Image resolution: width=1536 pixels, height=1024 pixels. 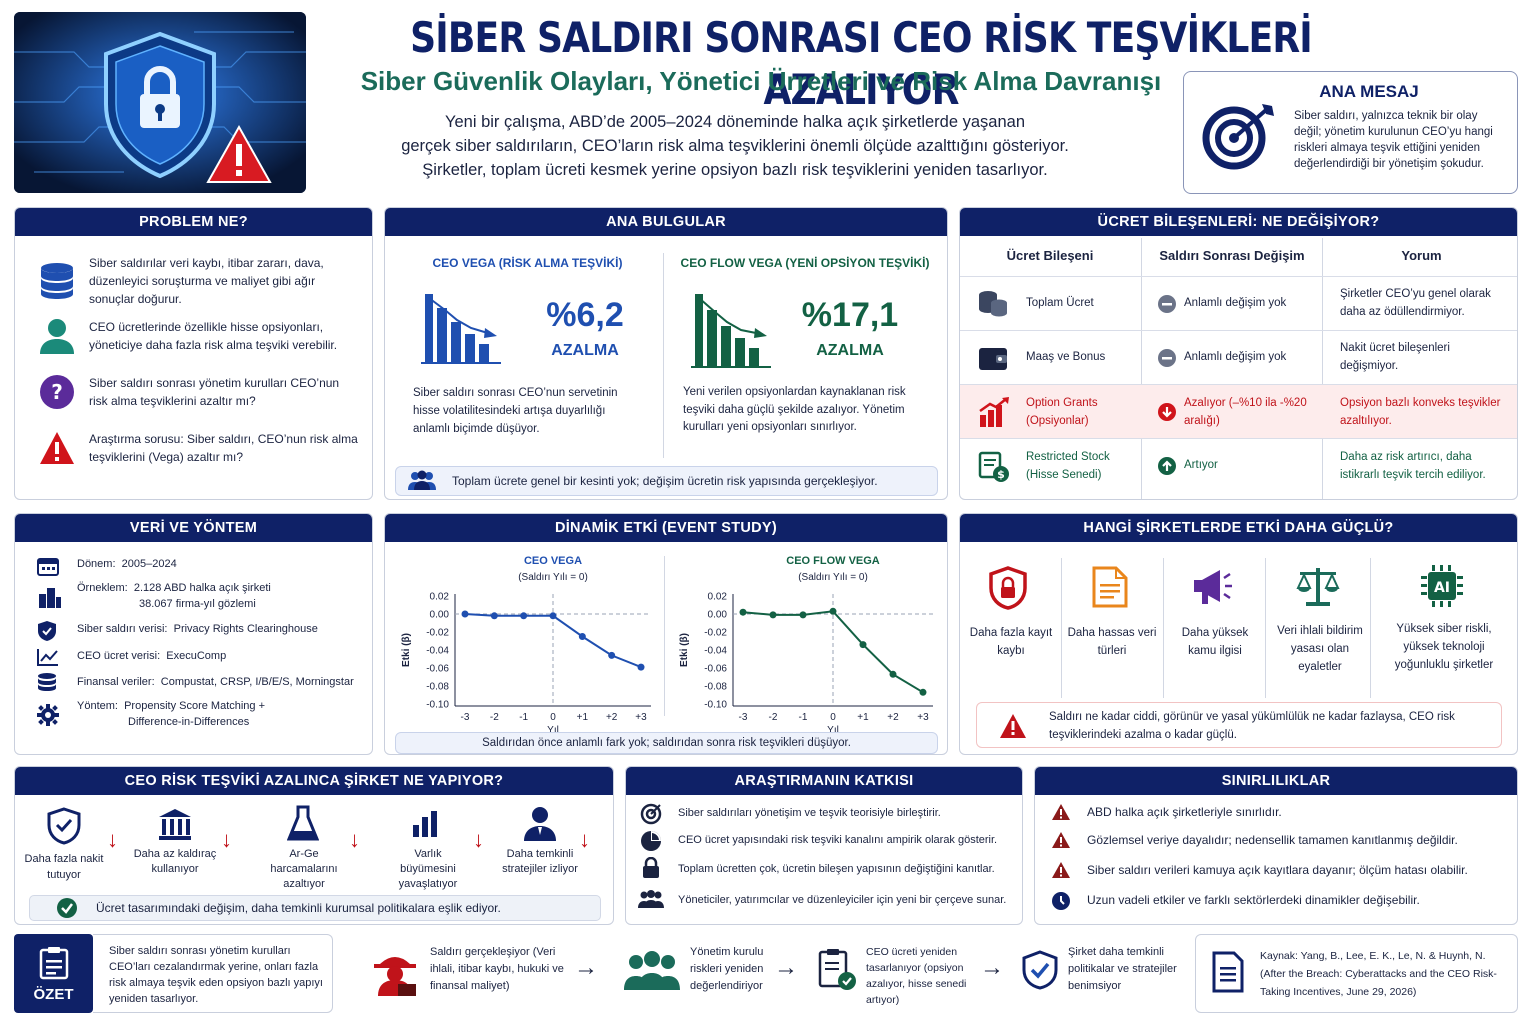 What do you see at coordinates (57, 281) in the screenshot?
I see `database-icon` at bounding box center [57, 281].